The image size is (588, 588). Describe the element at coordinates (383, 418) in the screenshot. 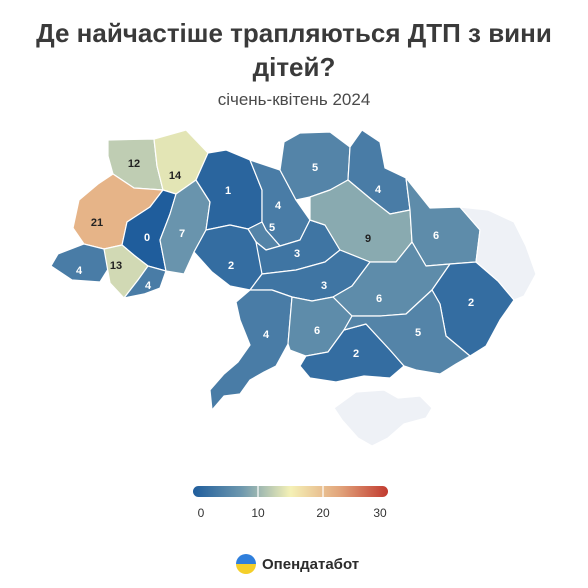

I see `region-crimea` at that location.